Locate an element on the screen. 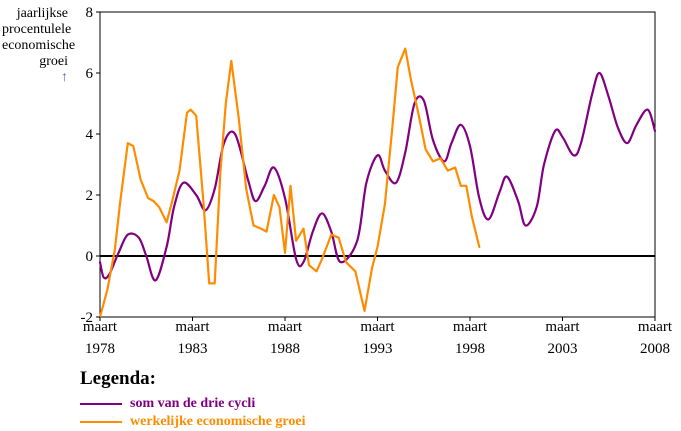 This screenshot has height=431, width=681. legend-item-actual-growth: werkelijke economische groei is located at coordinates (192, 422).